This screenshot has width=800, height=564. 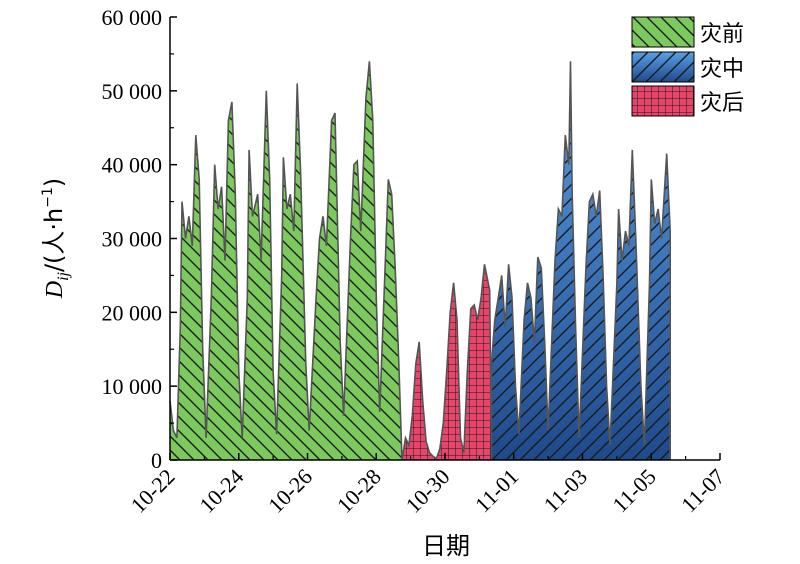 I want to click on y-tick-label: 0, so click(x=156, y=460).